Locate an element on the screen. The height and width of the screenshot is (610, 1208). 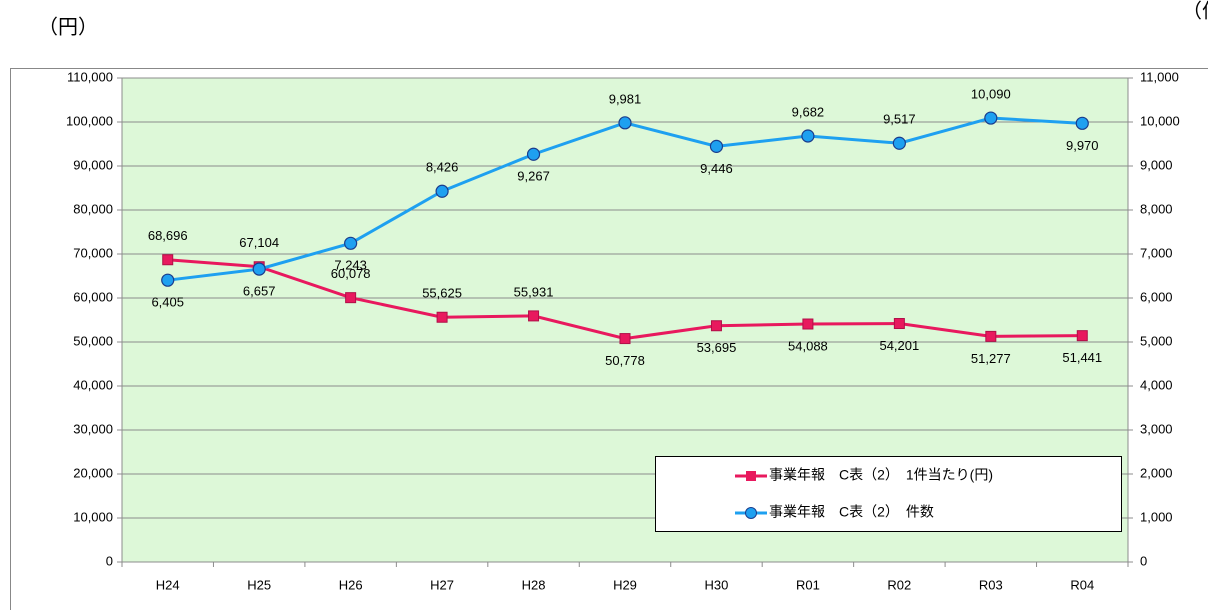
y2-axis-label: （件） is located at coordinates (1195, 11).